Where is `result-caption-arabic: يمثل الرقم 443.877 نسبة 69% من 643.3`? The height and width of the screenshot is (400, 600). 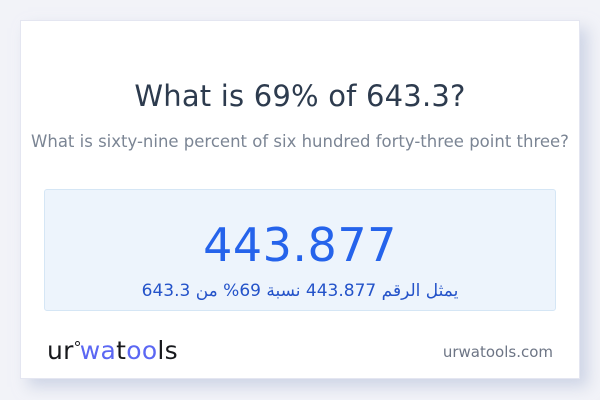 result-caption-arabic: يمثل الرقم 443.877 نسبة 69% من 643.3 is located at coordinates (300, 291).